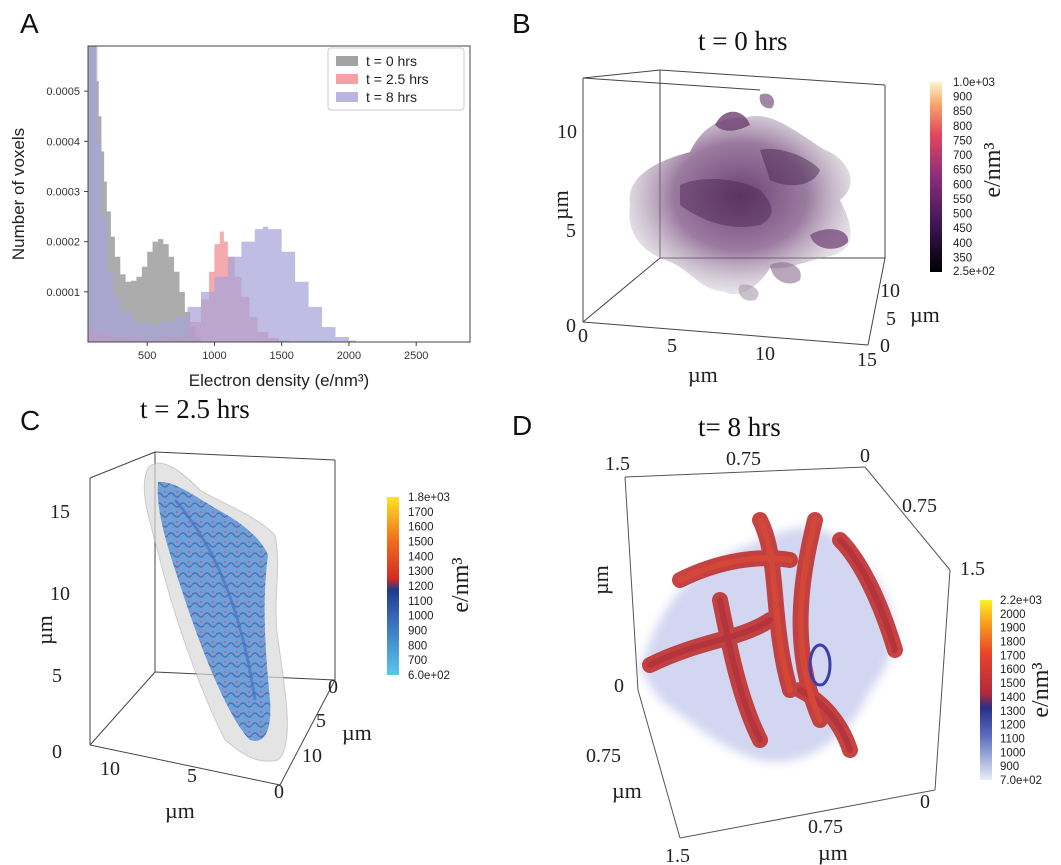  What do you see at coordinates (60, 632) in the screenshot?
I see `panel-c-vertical-ticks: 0 5 10 15` at bounding box center [60, 632].